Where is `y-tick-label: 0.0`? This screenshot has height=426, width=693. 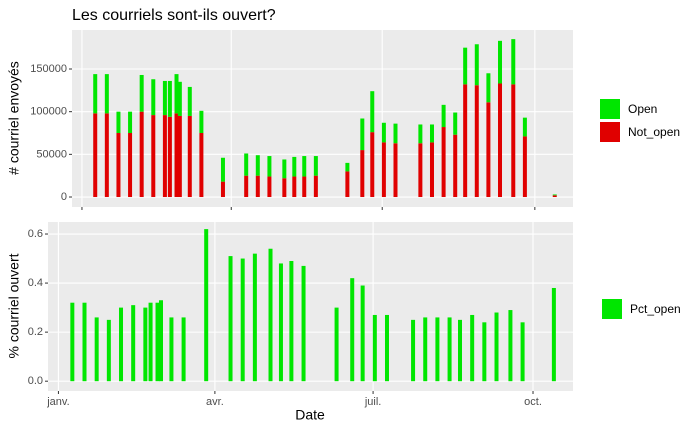
y-tick-label: 0.0 is located at coordinates (35, 381).